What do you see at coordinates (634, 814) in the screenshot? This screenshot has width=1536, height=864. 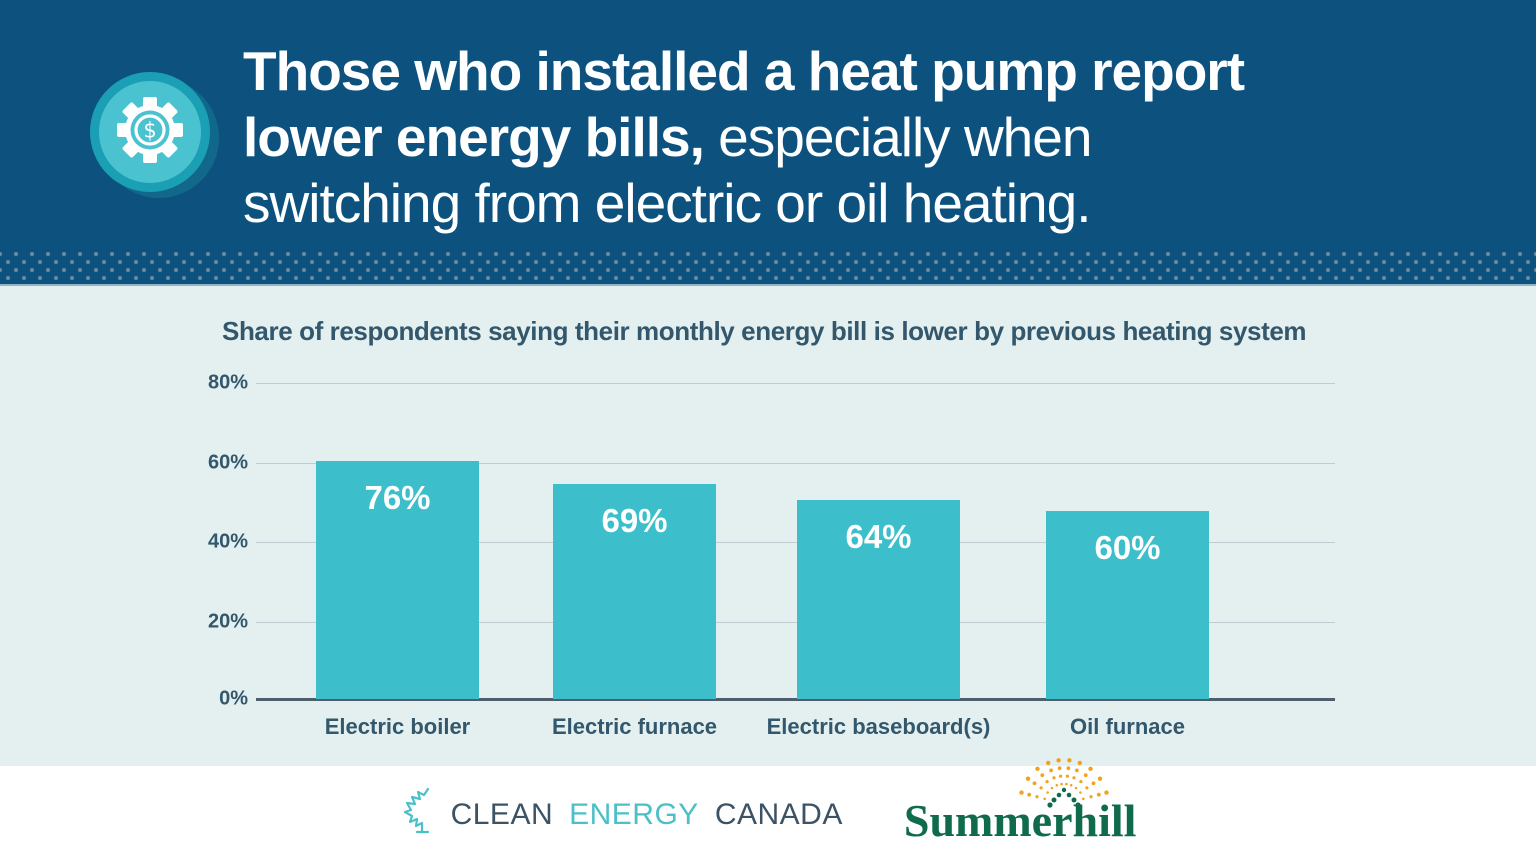 I see `cec-word-energy: ENERGY` at bounding box center [634, 814].